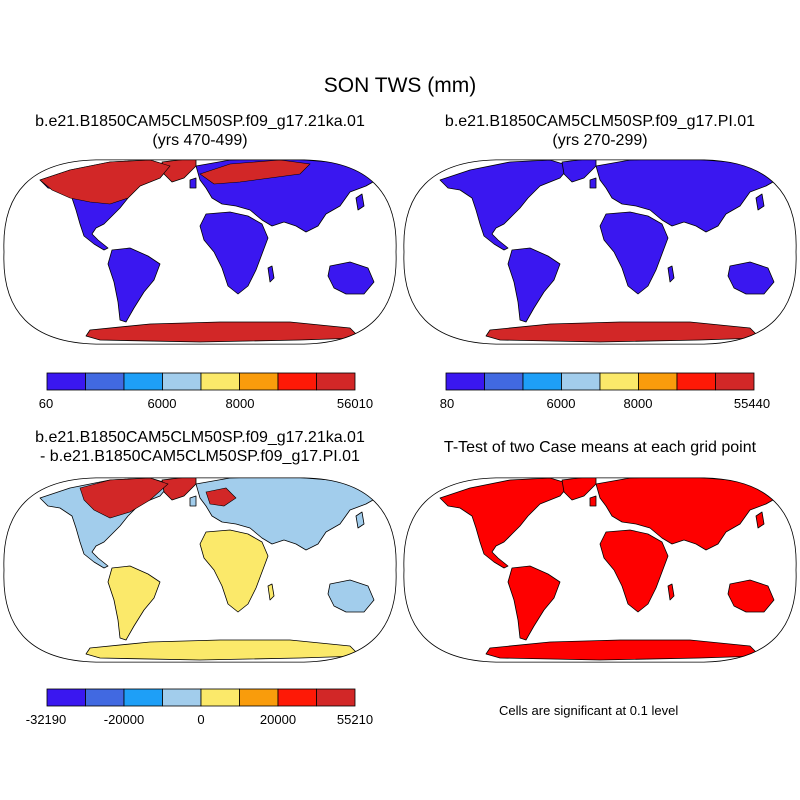  I want to click on panel-title-line: - b.e21.B1850CAM5CLM50SP.f09_g17.PI.01, so click(200, 456).